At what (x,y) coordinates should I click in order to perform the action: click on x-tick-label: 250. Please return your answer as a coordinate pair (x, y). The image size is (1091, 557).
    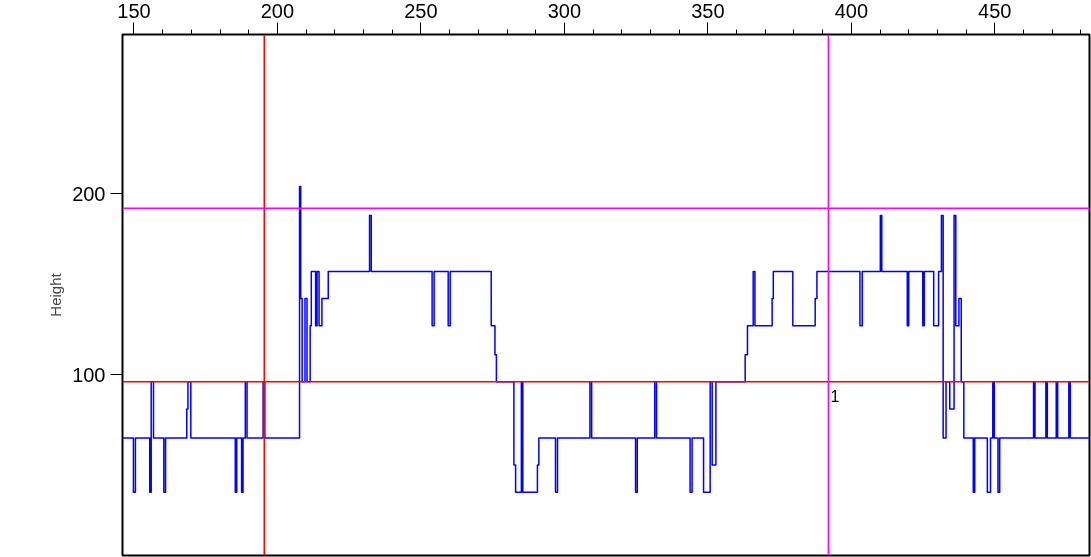
    Looking at the image, I should click on (421, 11).